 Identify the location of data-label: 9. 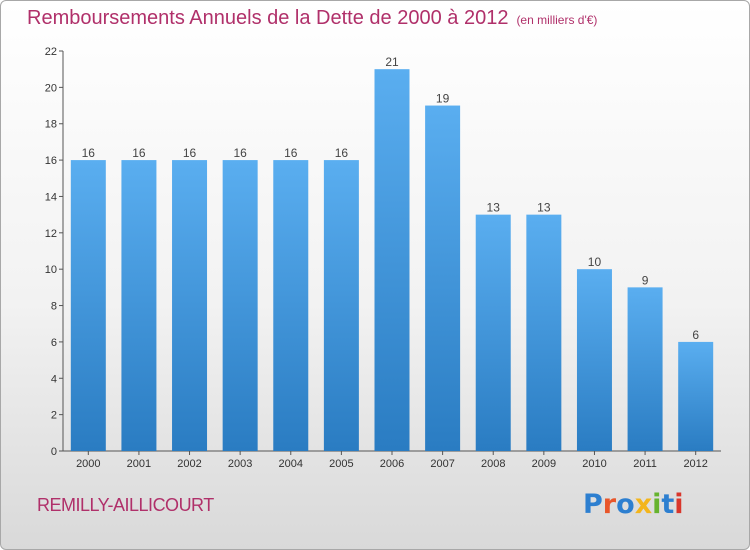
(645, 280).